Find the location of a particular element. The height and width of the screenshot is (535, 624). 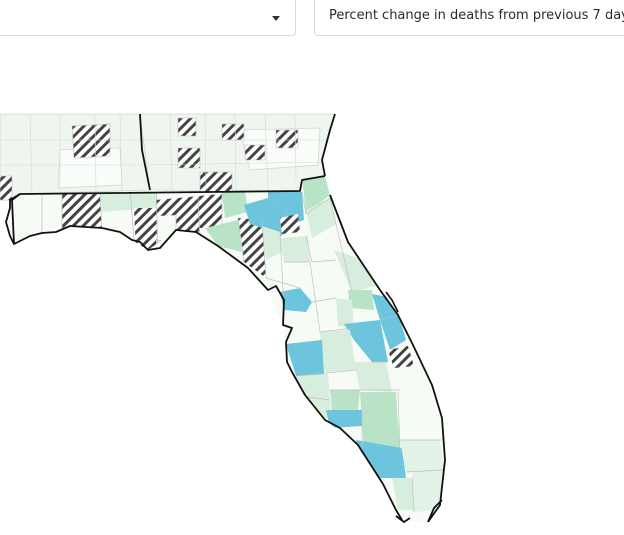

left-filter-dropdown is located at coordinates (148, 18).